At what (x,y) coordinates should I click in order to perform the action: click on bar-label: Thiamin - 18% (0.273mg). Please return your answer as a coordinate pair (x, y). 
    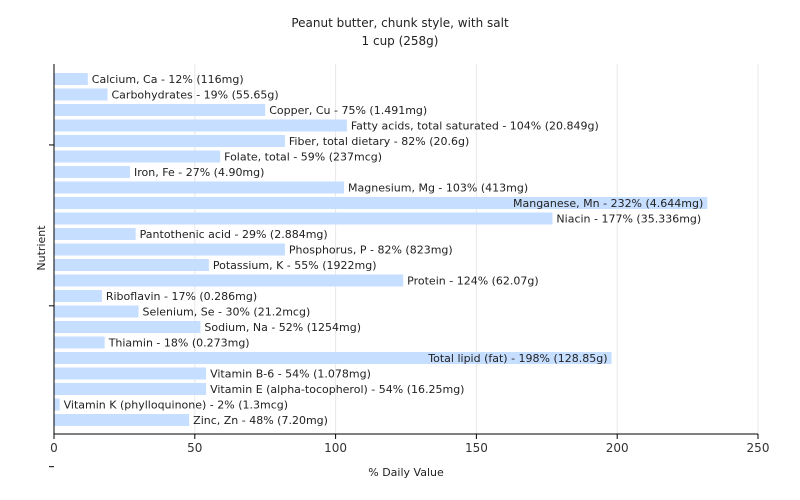
    Looking at the image, I should click on (179, 343).